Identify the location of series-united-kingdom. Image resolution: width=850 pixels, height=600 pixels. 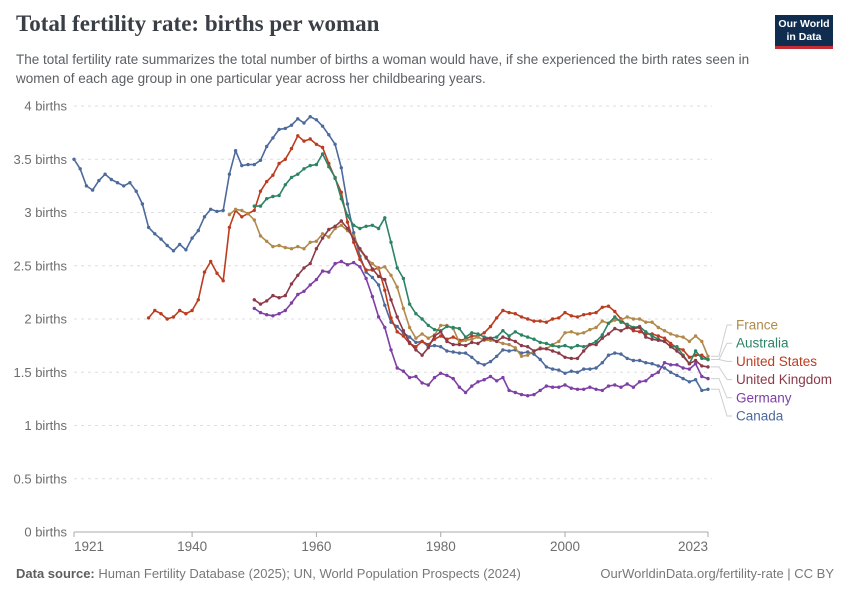
(481, 294).